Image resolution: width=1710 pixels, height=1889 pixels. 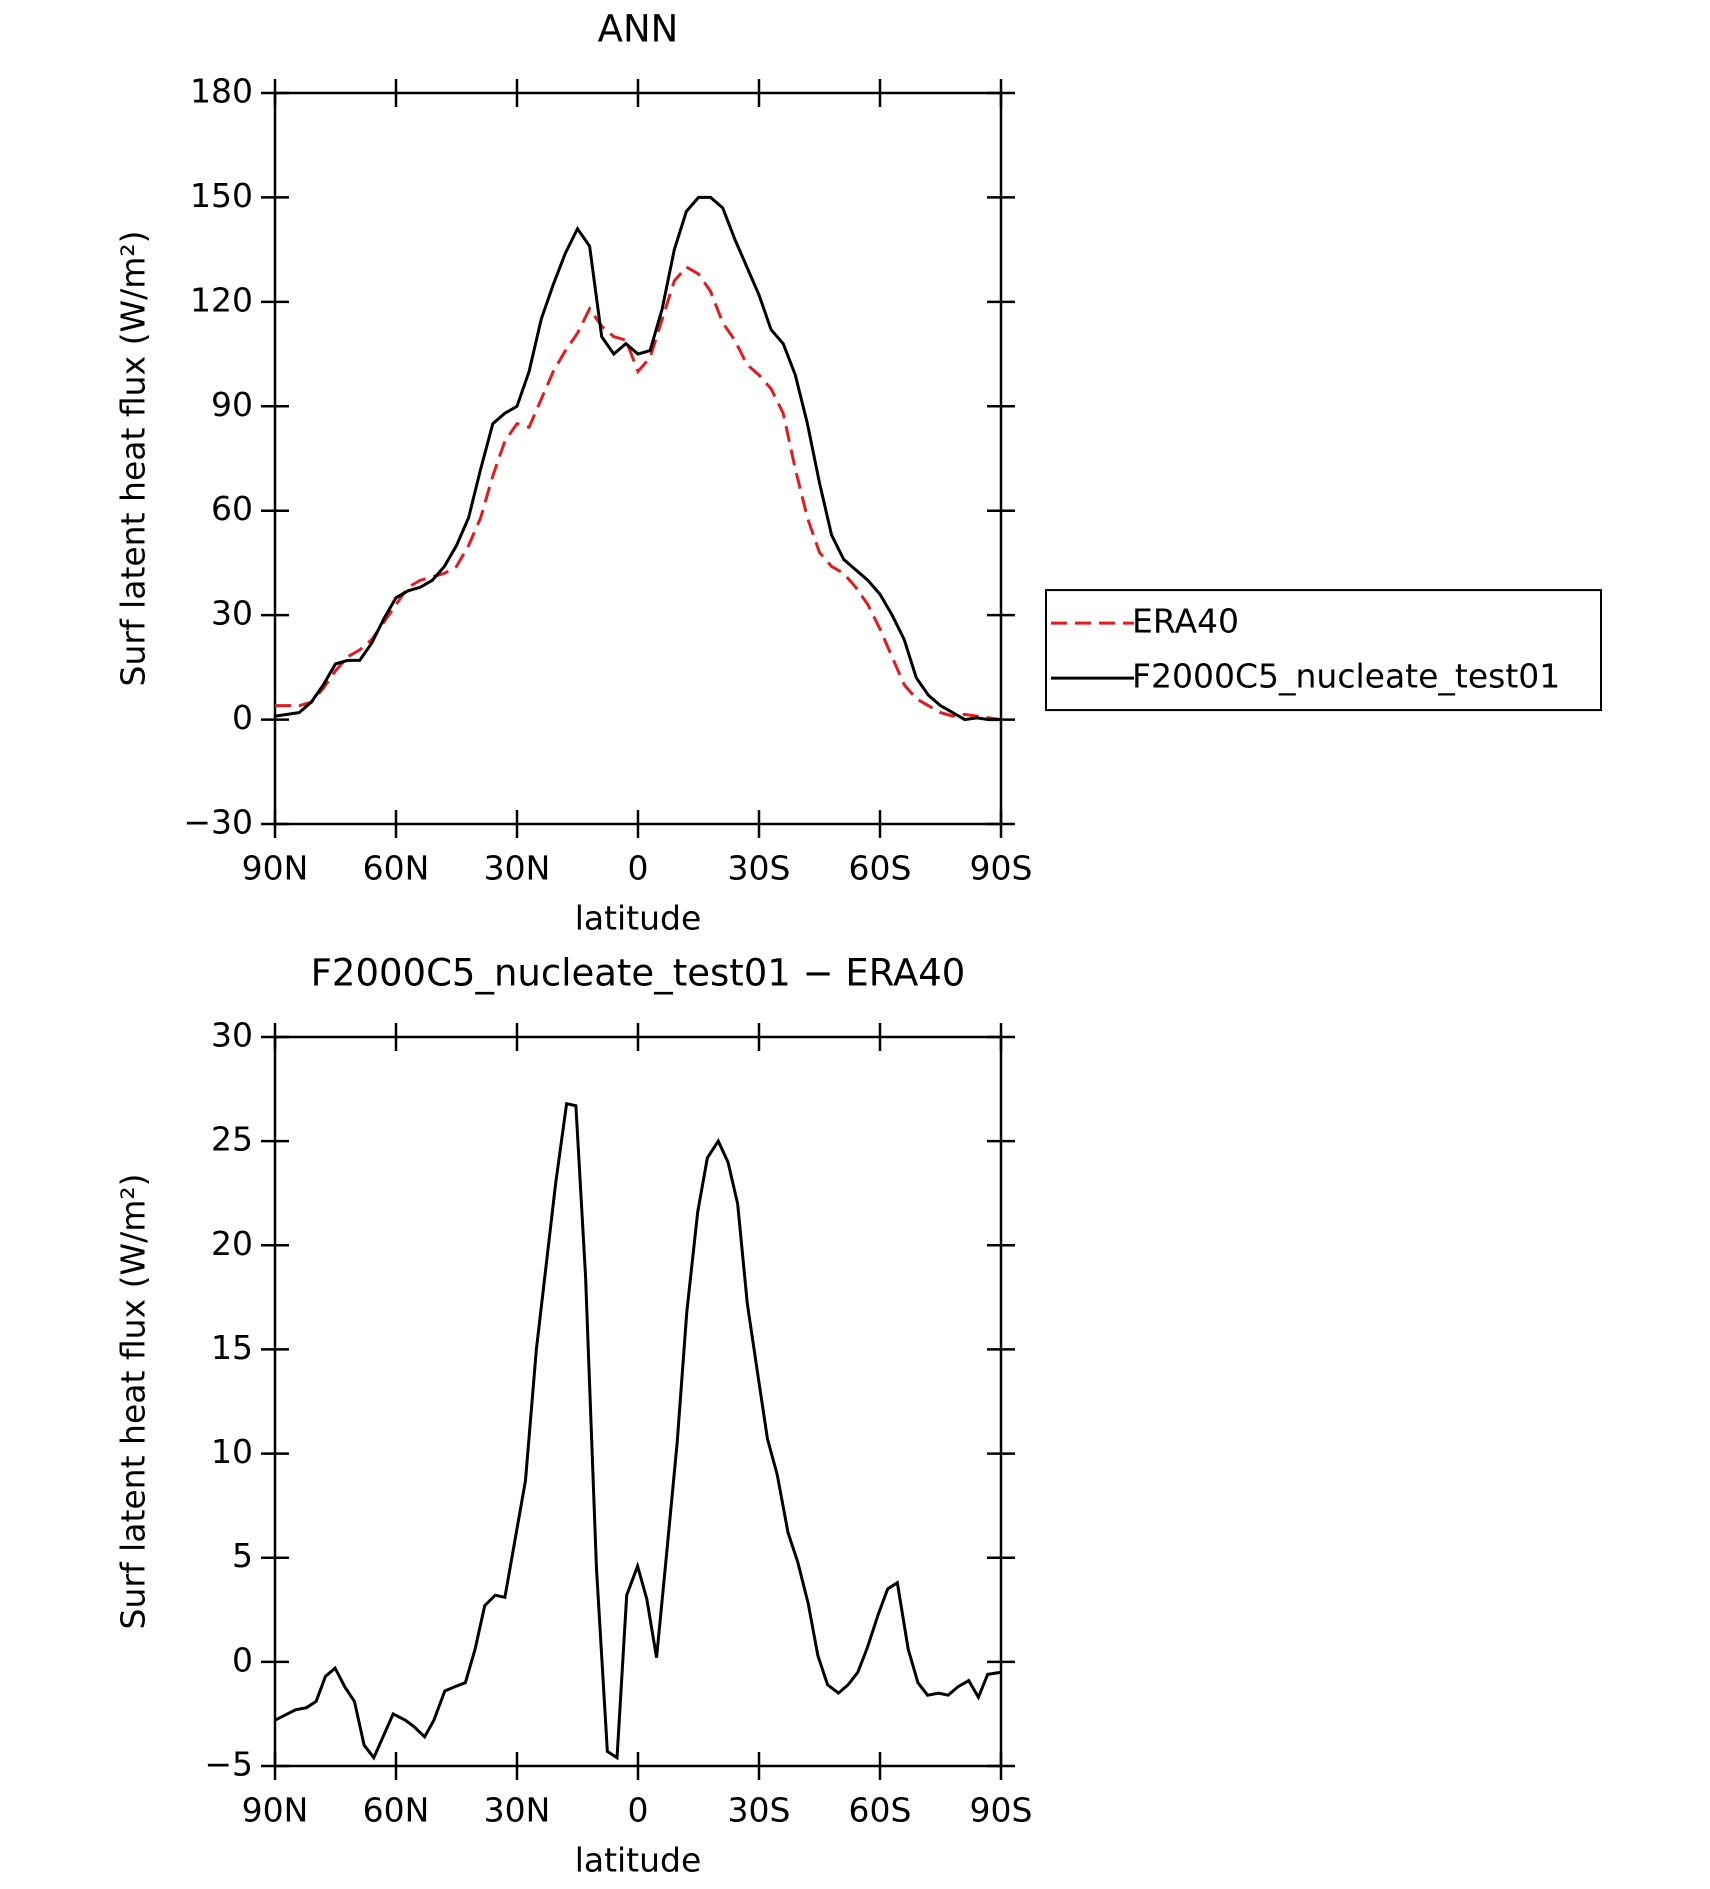 I want to click on y-tick-label: 90, so click(x=232, y=404).